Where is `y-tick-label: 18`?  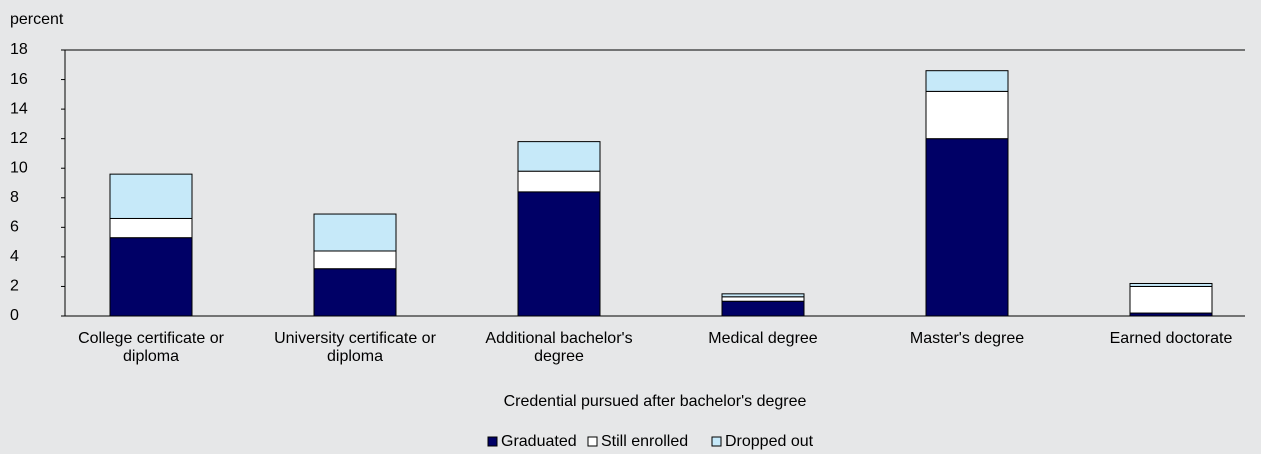
y-tick-label: 18 is located at coordinates (19, 49).